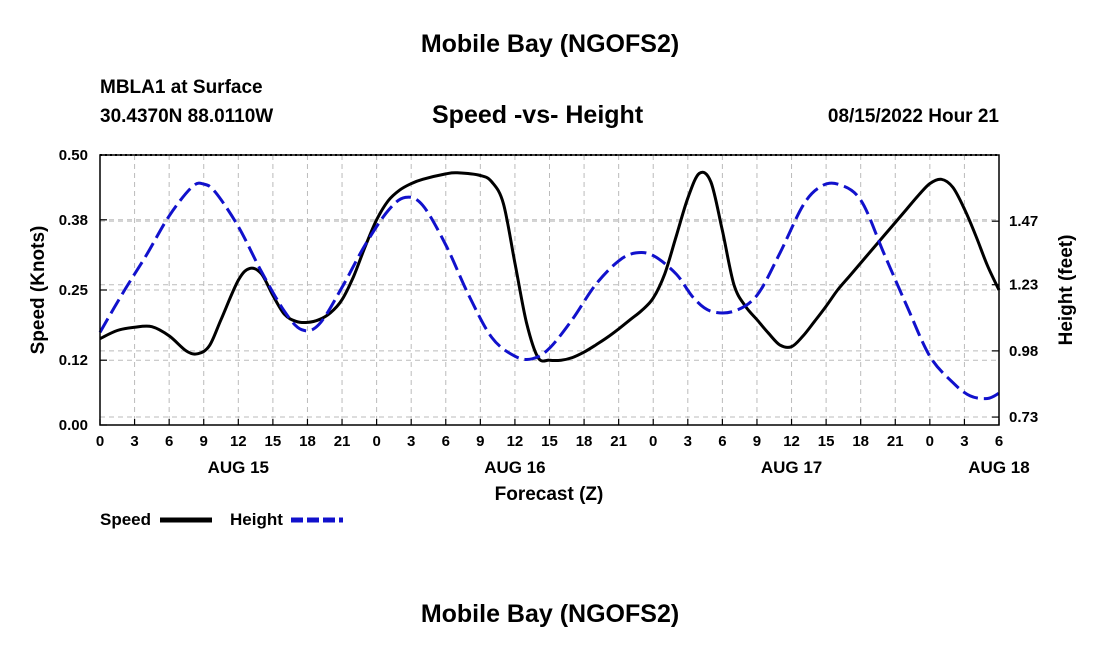 The image size is (1100, 650). Describe the element at coordinates (549, 494) in the screenshot. I see `x-axis-label: Forecast (Z)` at that location.